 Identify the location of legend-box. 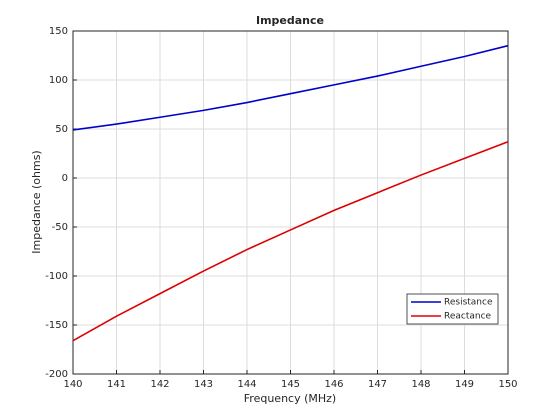
(452, 309).